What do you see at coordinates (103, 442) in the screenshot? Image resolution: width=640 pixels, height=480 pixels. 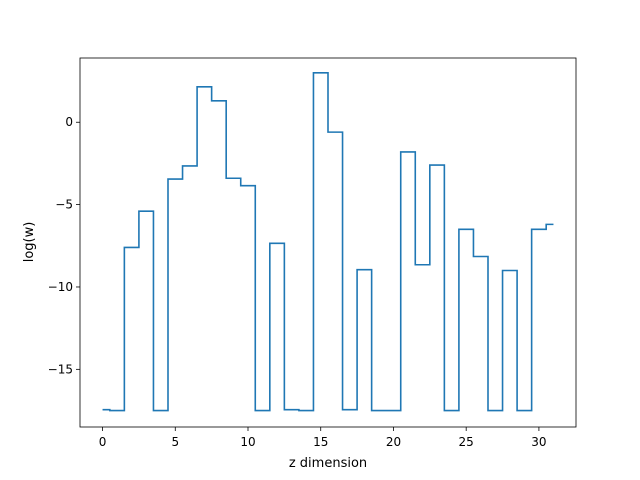 I see `x-tick-label: 0` at bounding box center [103, 442].